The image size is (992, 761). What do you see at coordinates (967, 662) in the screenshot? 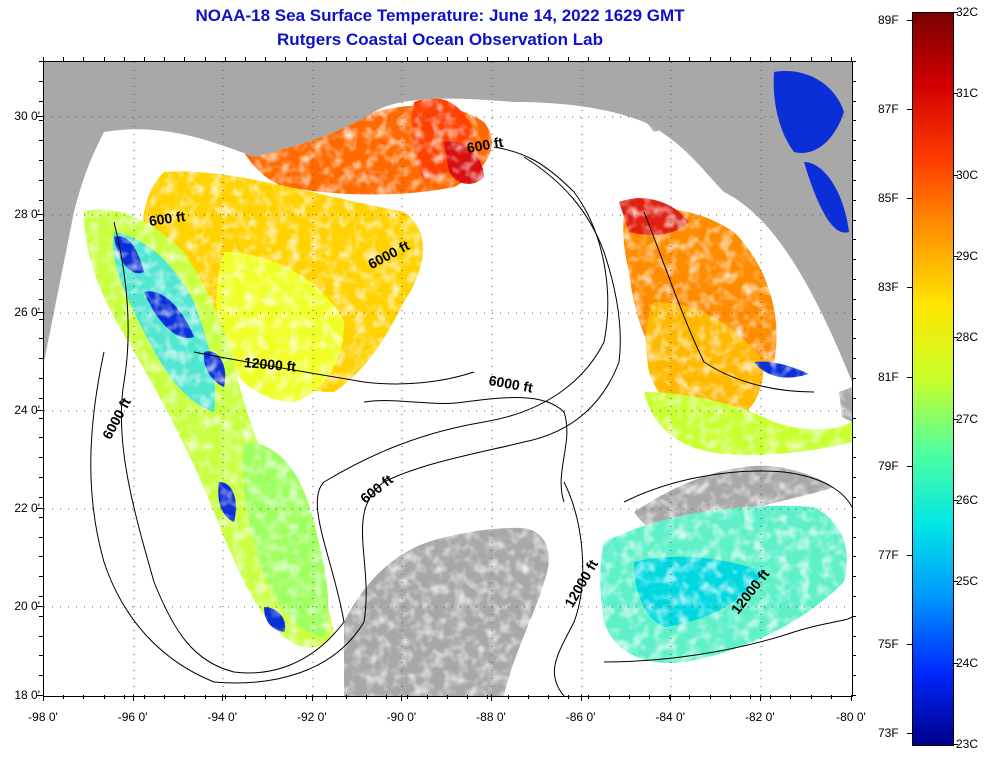
I see `celsius-label: 24C` at bounding box center [967, 662].